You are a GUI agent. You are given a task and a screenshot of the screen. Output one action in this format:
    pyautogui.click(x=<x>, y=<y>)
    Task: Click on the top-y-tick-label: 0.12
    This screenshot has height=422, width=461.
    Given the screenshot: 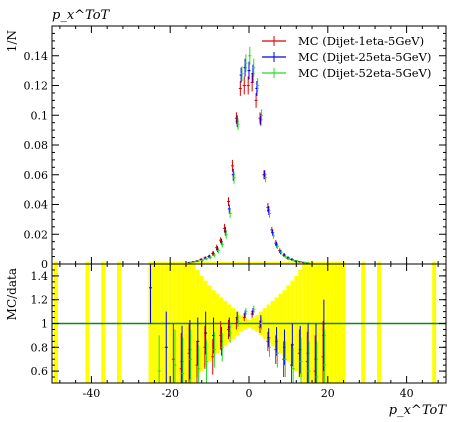 What is the action you would take?
    pyautogui.click(x=36, y=86)
    